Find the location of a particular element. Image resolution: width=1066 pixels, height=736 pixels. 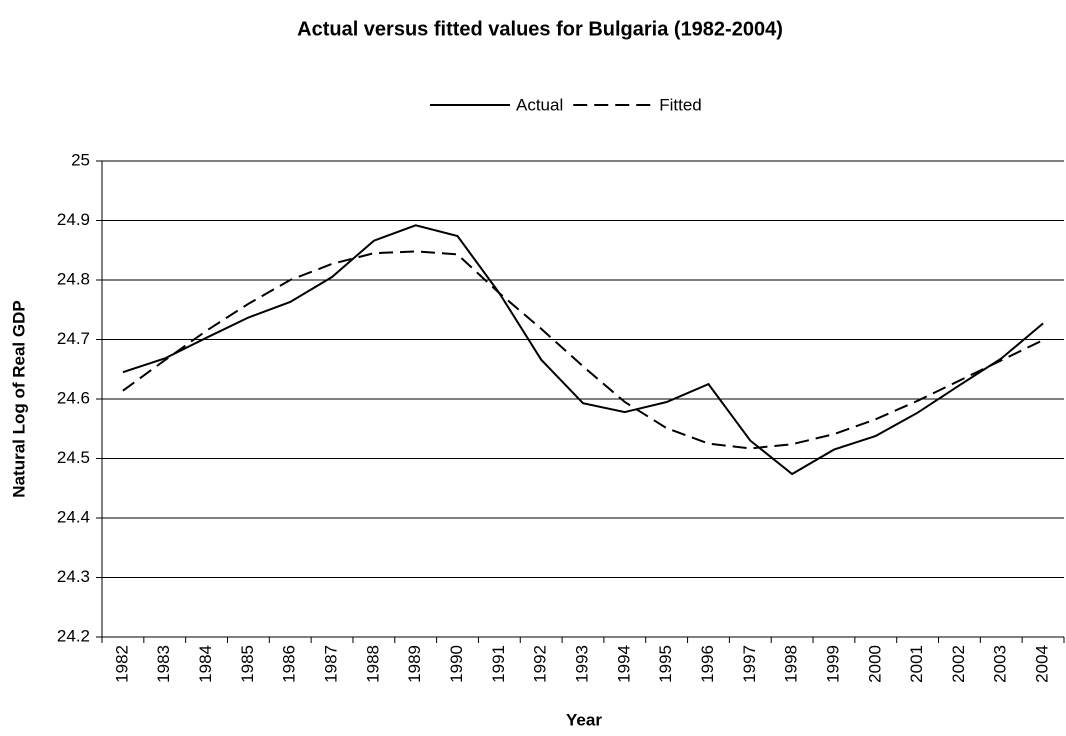

x-tick-label: 1984 is located at coordinates (205, 664).